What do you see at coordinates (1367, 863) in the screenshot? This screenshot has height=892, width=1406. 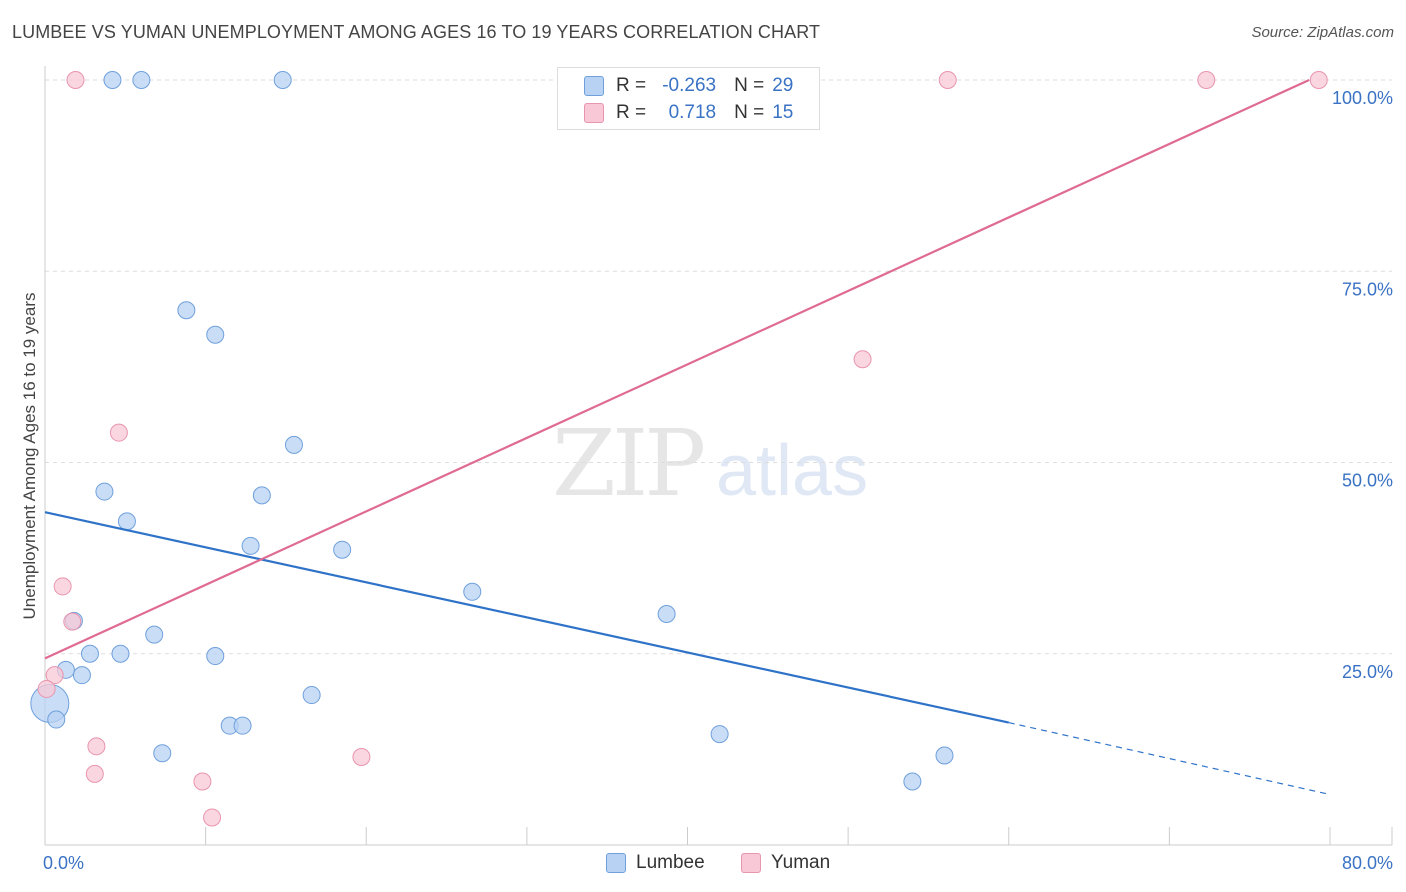 I see `x-tick-label: 80.0%` at bounding box center [1367, 863].